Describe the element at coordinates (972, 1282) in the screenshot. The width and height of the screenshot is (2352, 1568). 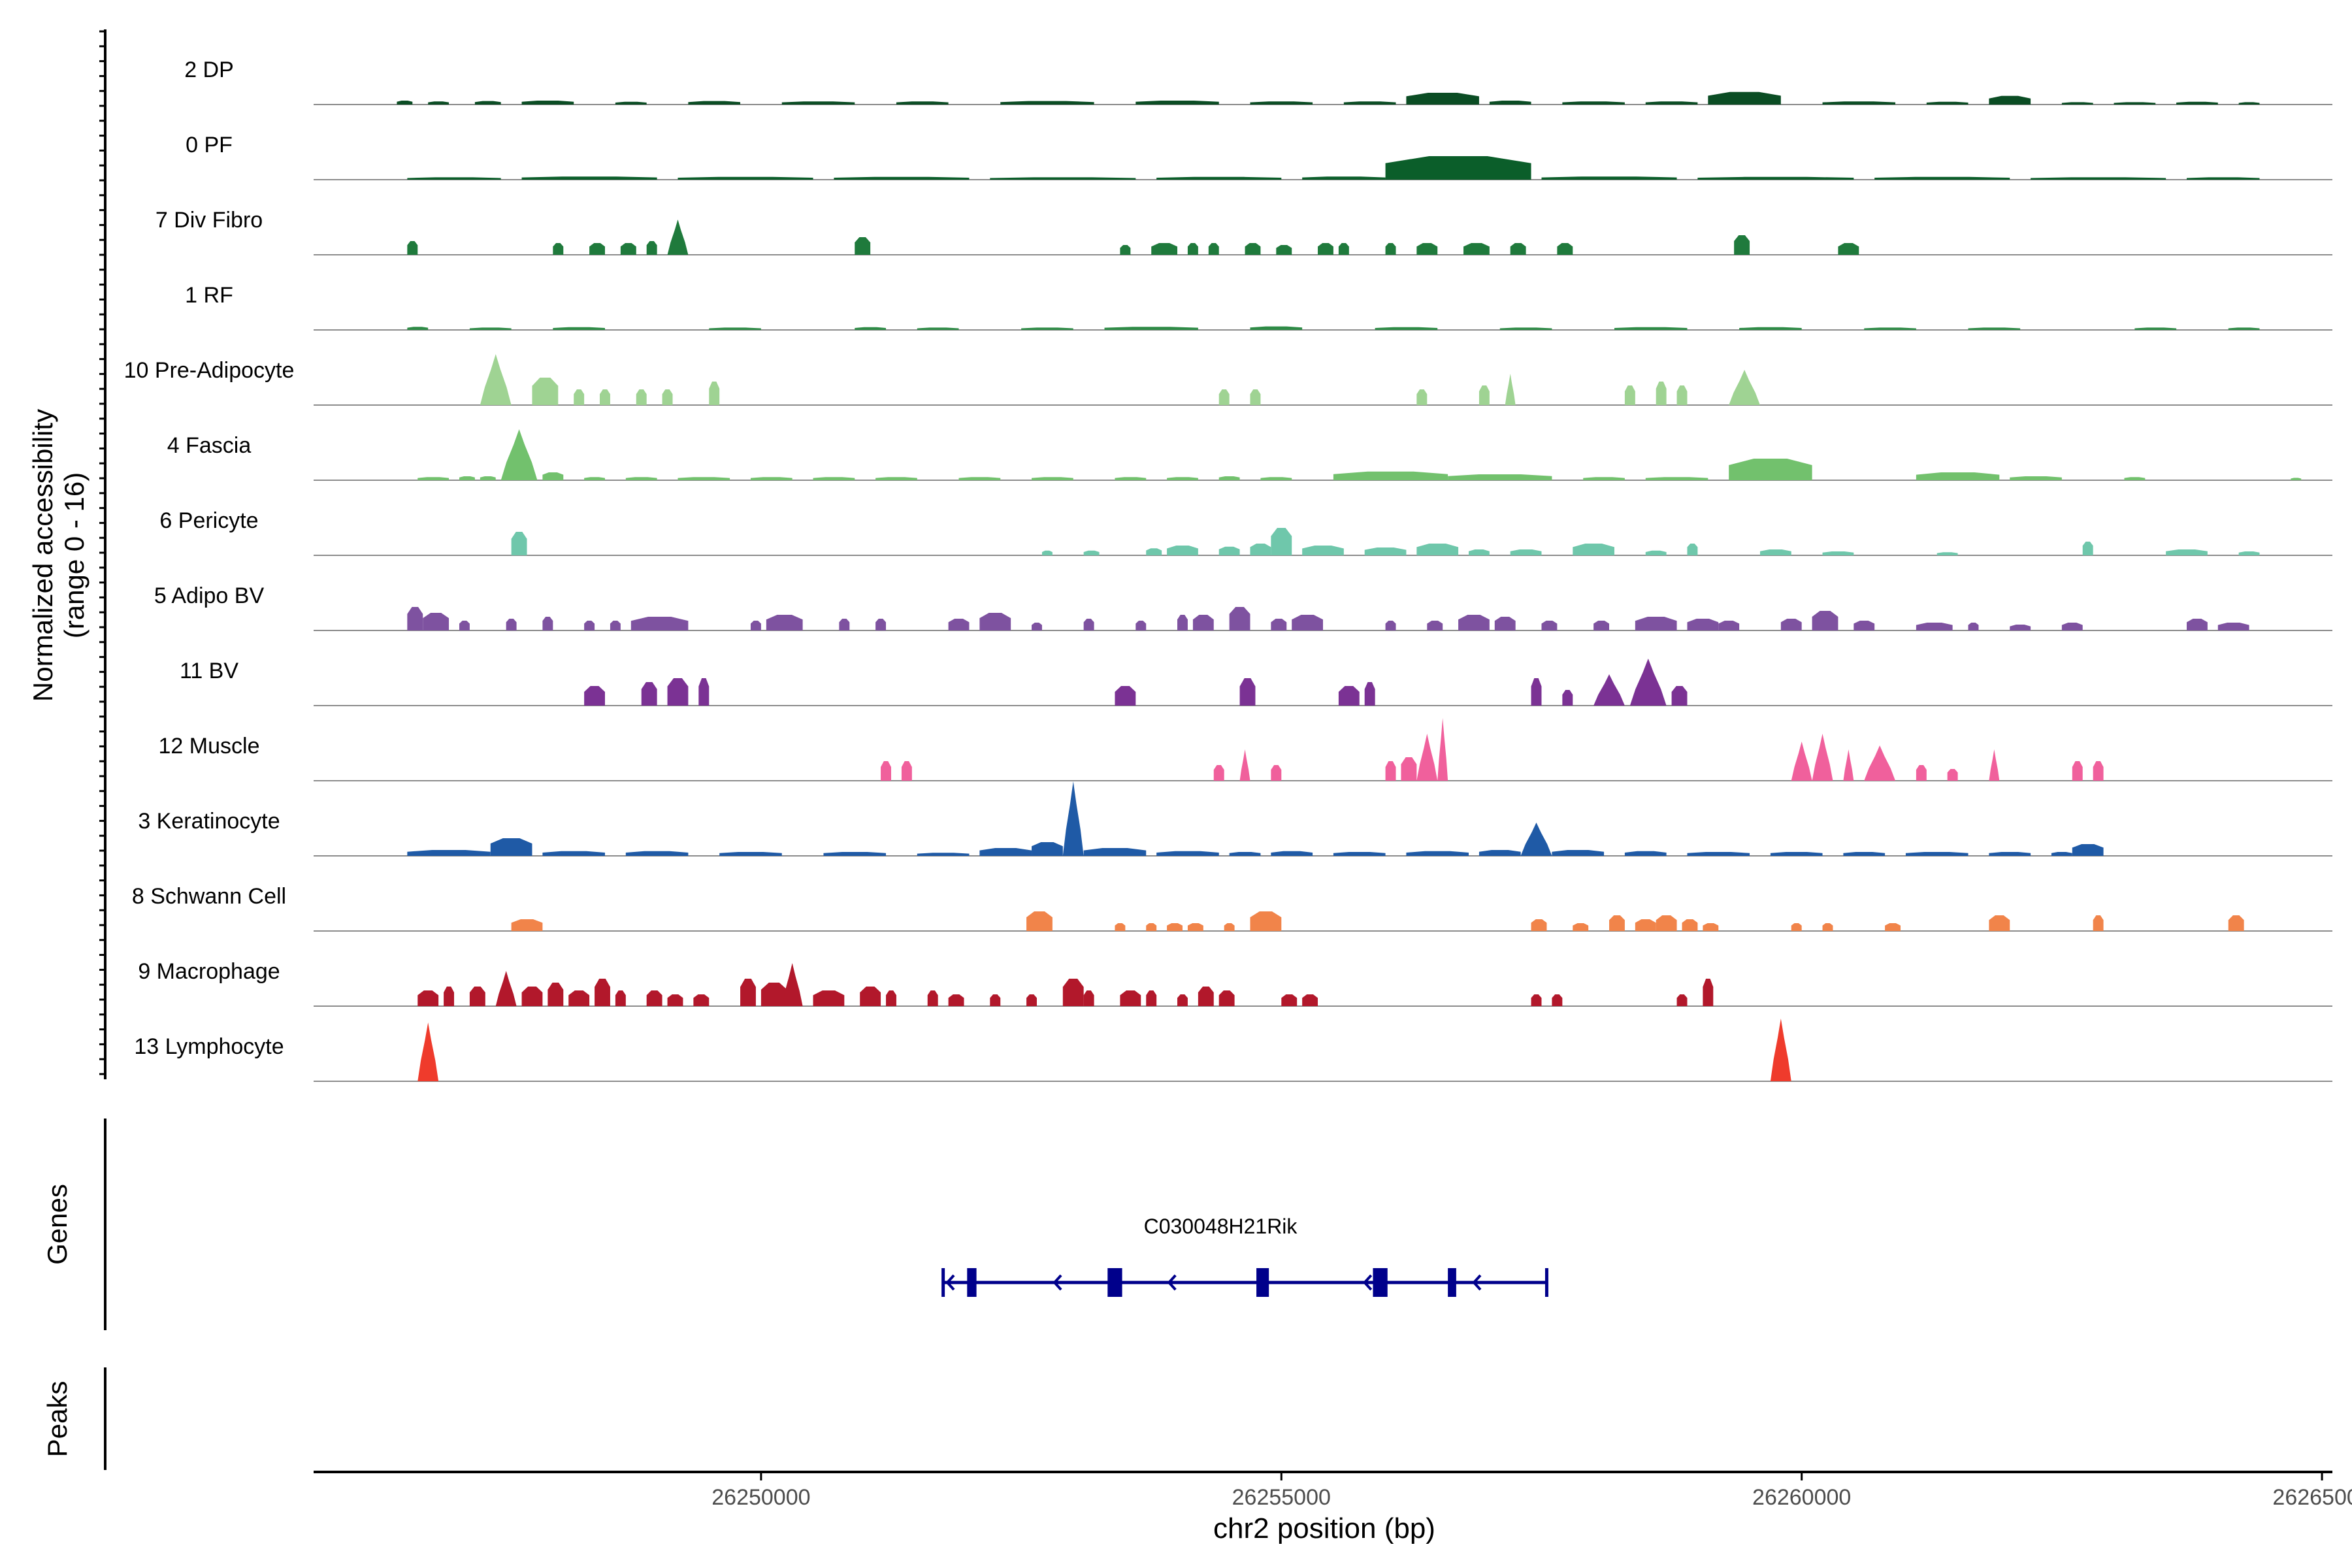
I see `gene-exon` at that location.